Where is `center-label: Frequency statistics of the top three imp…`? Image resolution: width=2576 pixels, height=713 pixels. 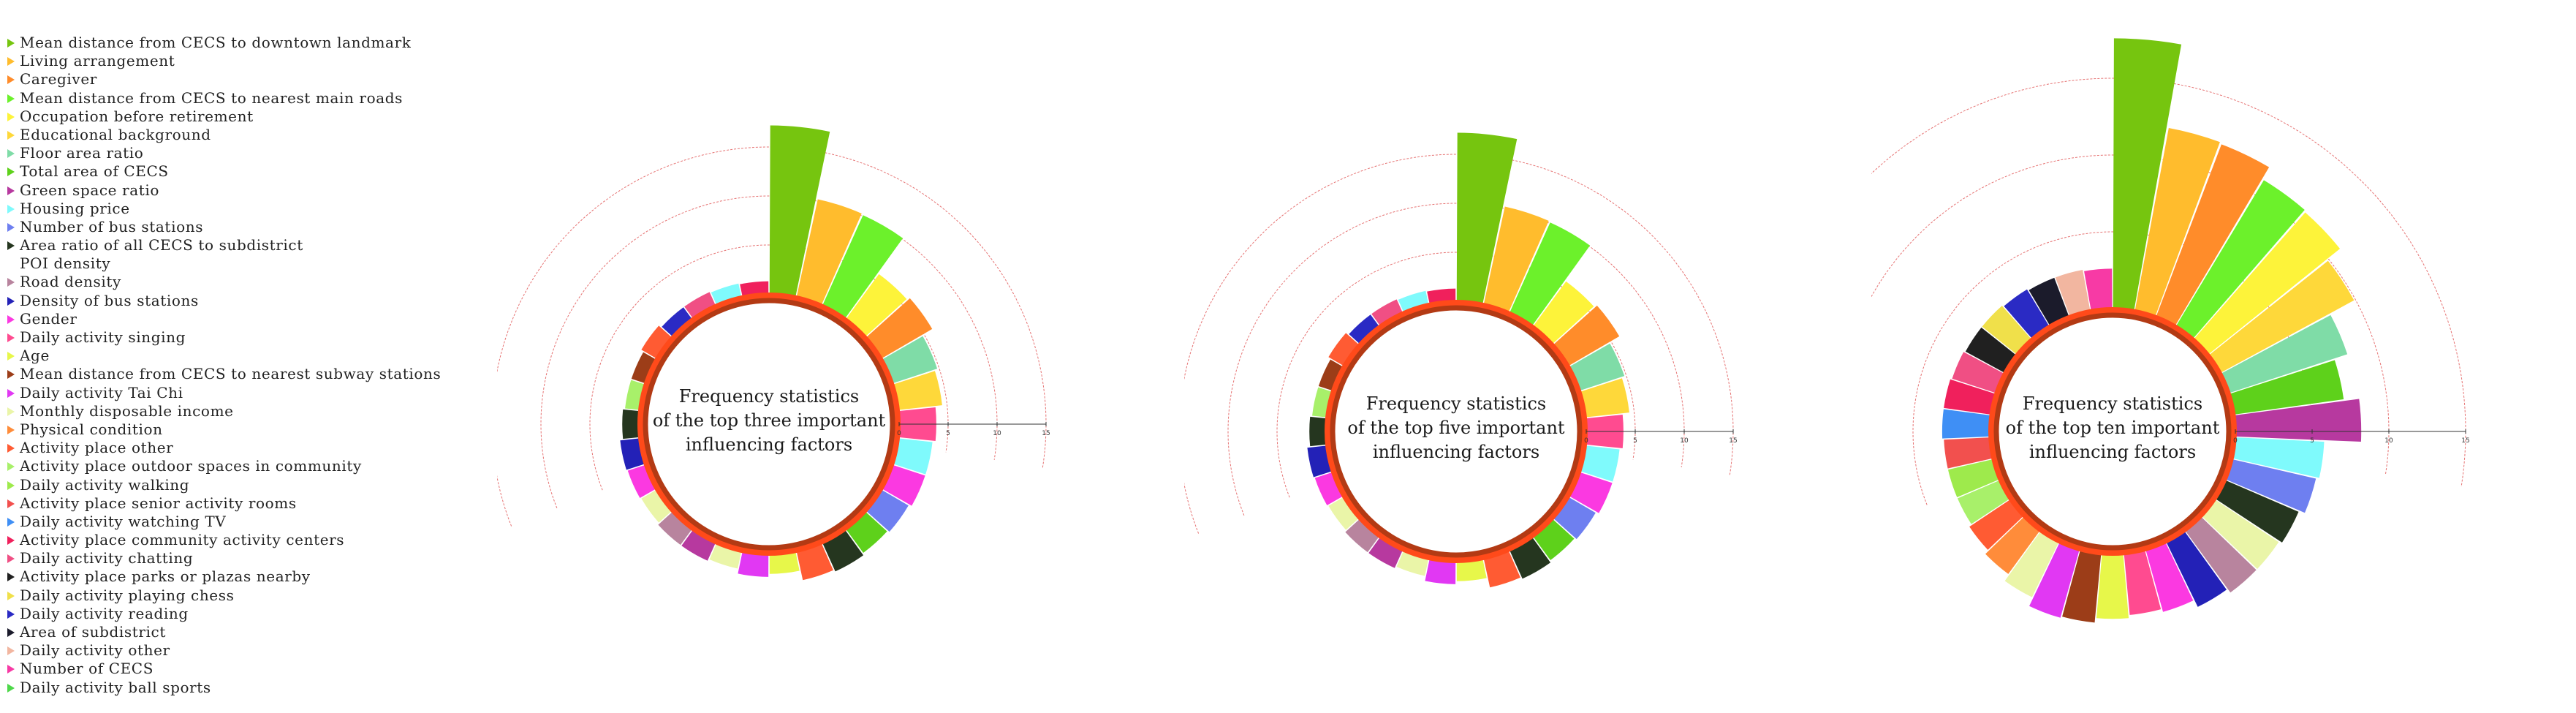
center-label: Frequency statistics of the top three imp… is located at coordinates (769, 420).